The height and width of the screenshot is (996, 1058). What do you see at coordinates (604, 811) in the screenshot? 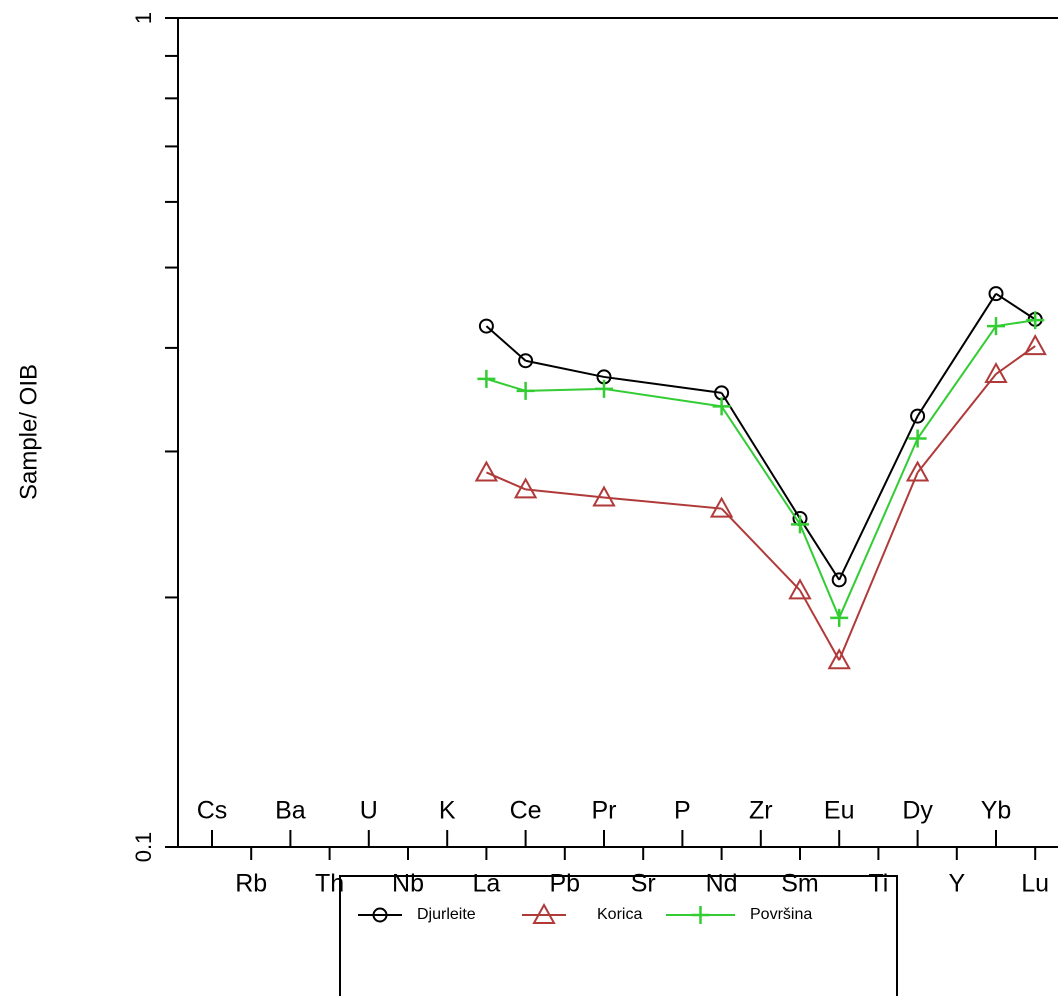
I see `x-tick-label: Pr` at bounding box center [604, 811].